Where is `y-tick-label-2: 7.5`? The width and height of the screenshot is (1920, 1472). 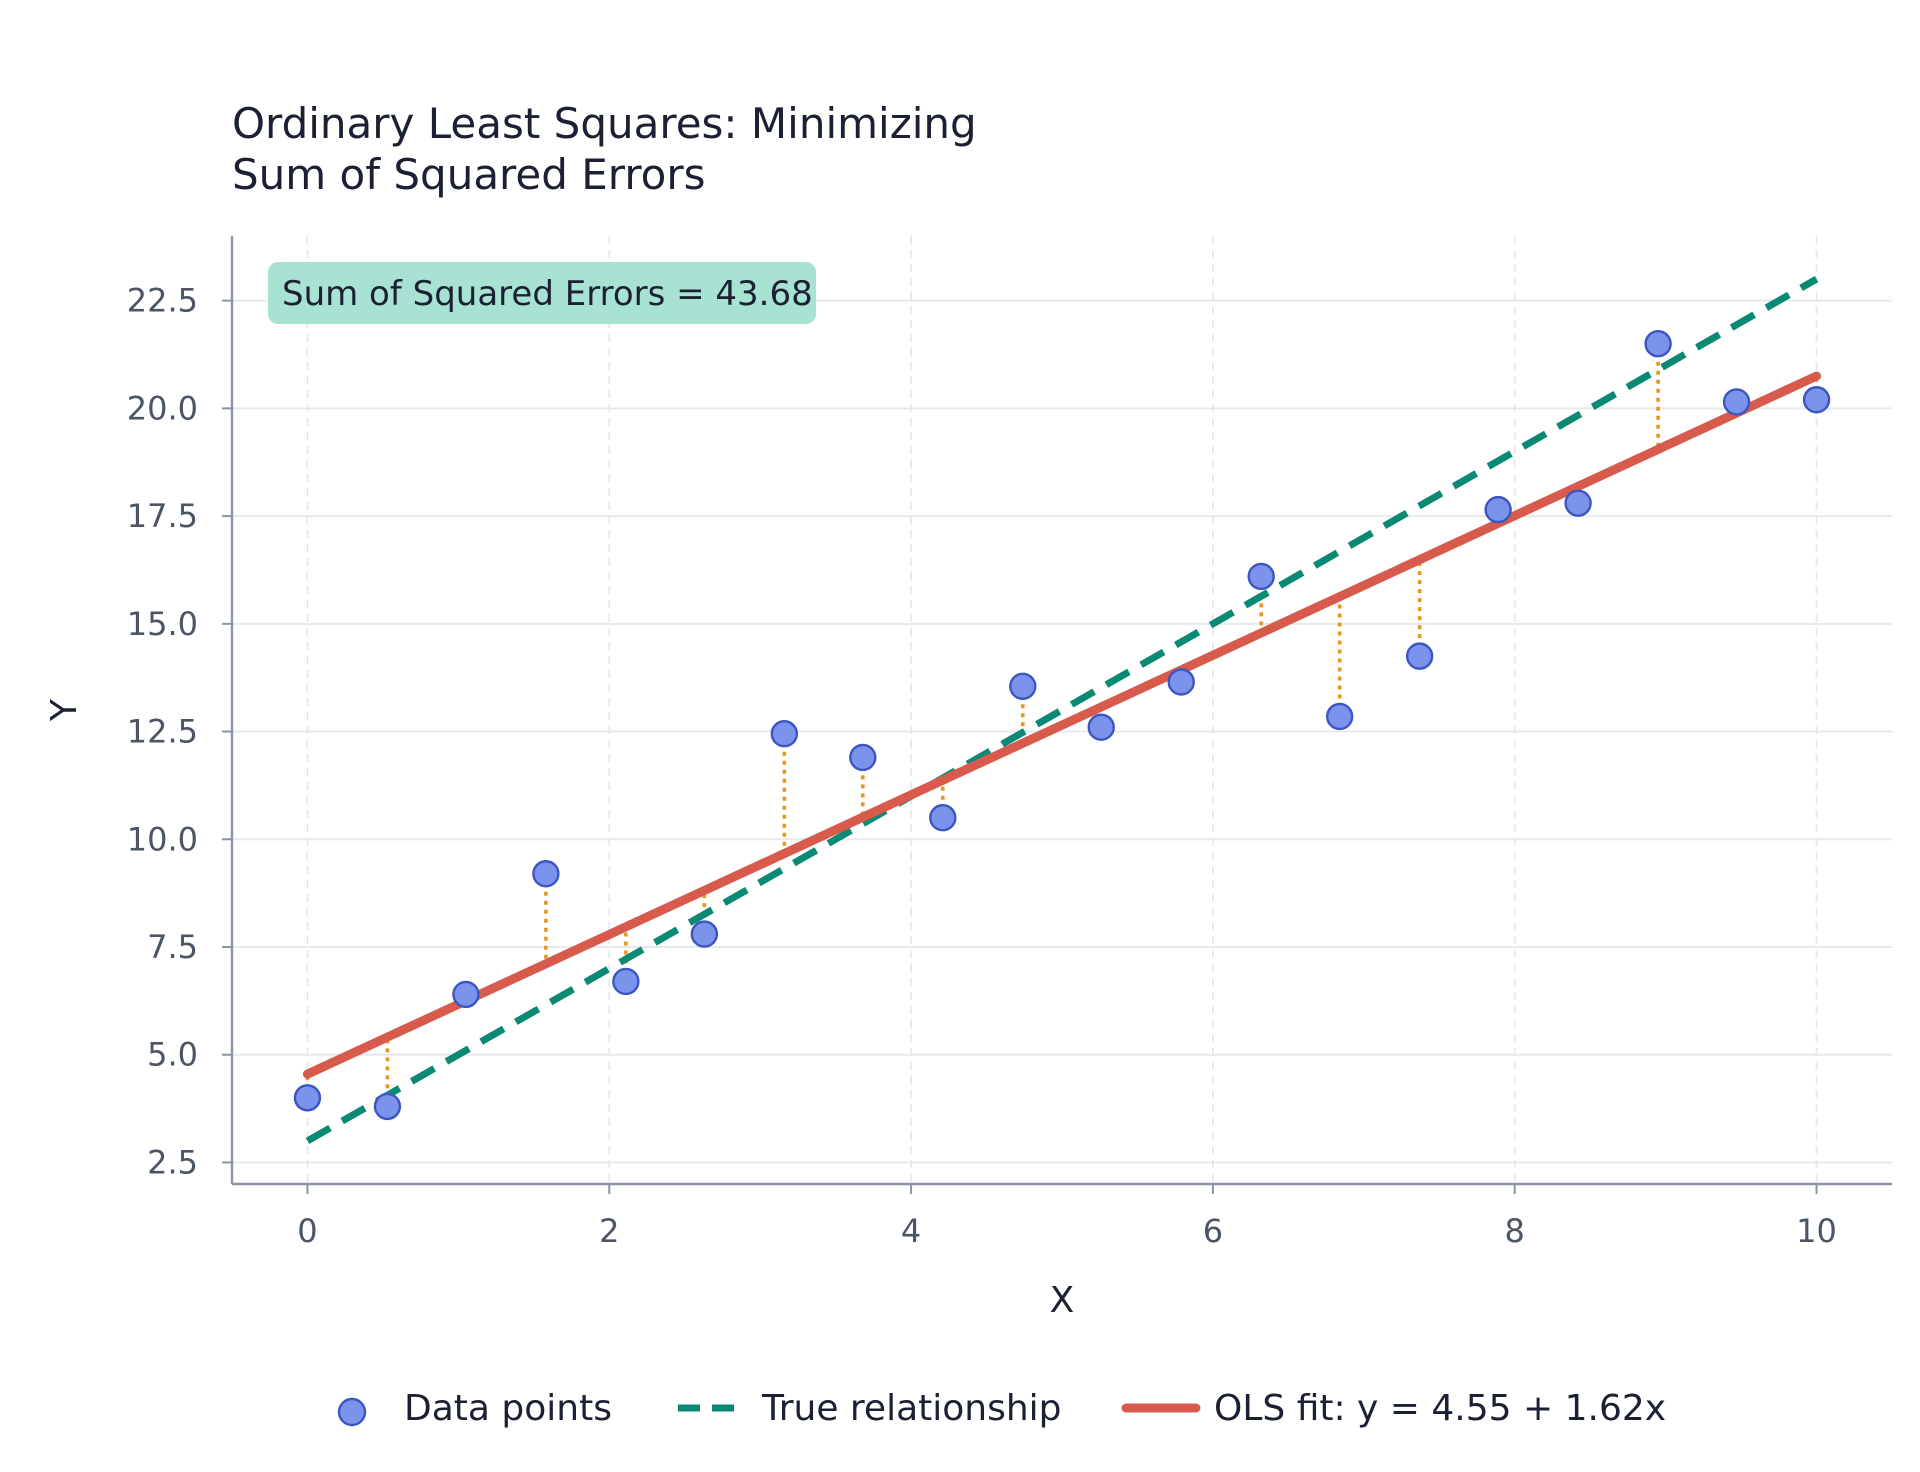 y-tick-label-2: 7.5 is located at coordinates (172, 947).